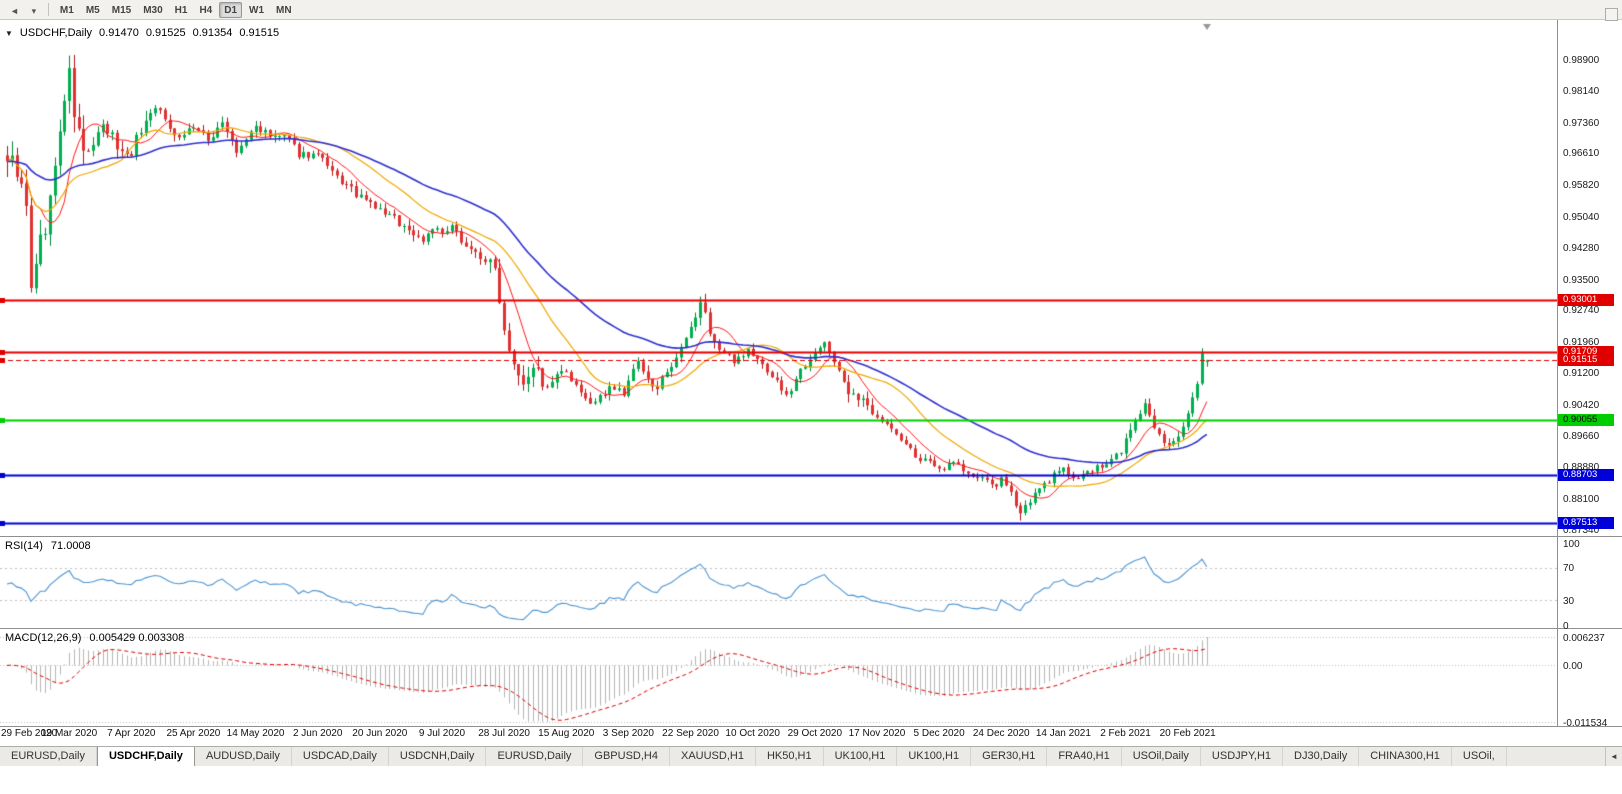  Describe the element at coordinates (811, 726) in the screenshot. I see `time-axis-separator` at that location.